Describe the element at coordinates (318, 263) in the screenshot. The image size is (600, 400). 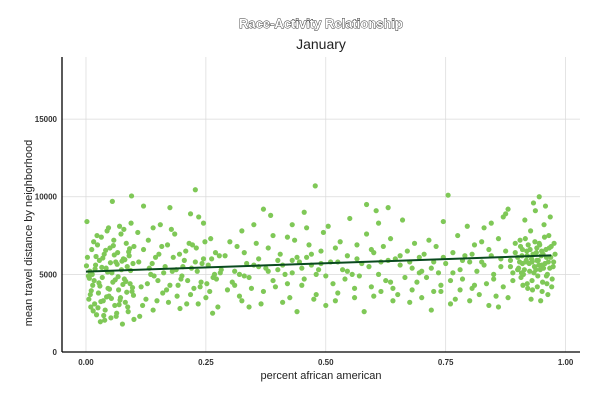
I see `trend-line-group` at that location.